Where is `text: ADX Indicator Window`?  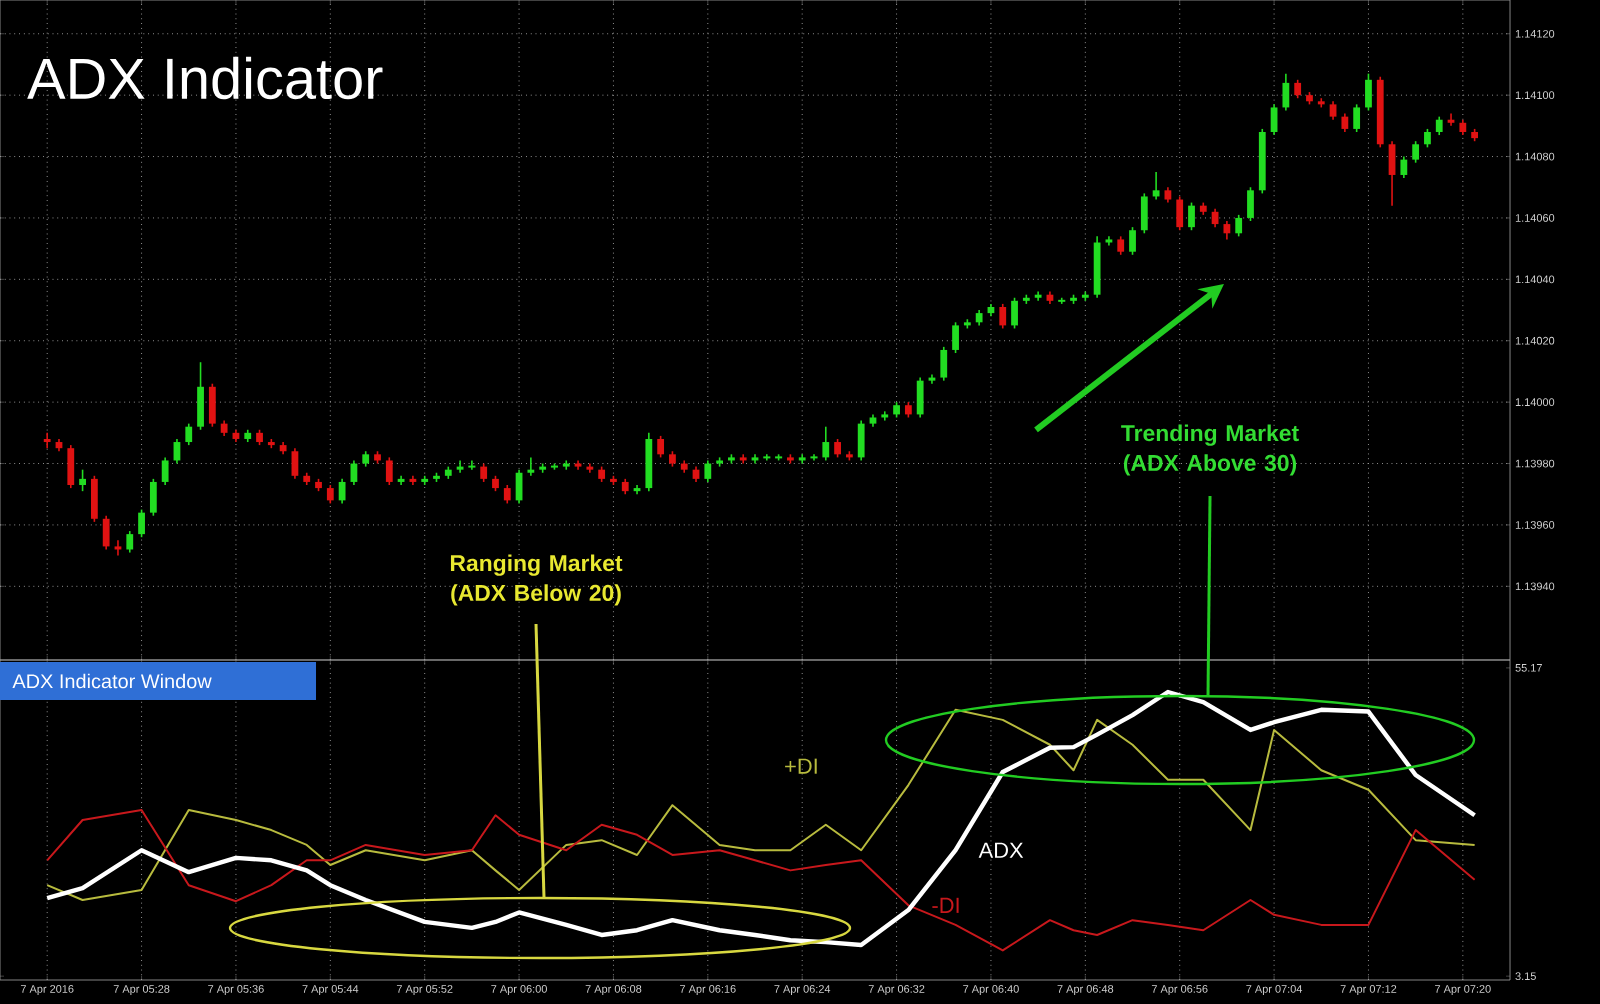 text: ADX Indicator Window is located at coordinates (112, 681).